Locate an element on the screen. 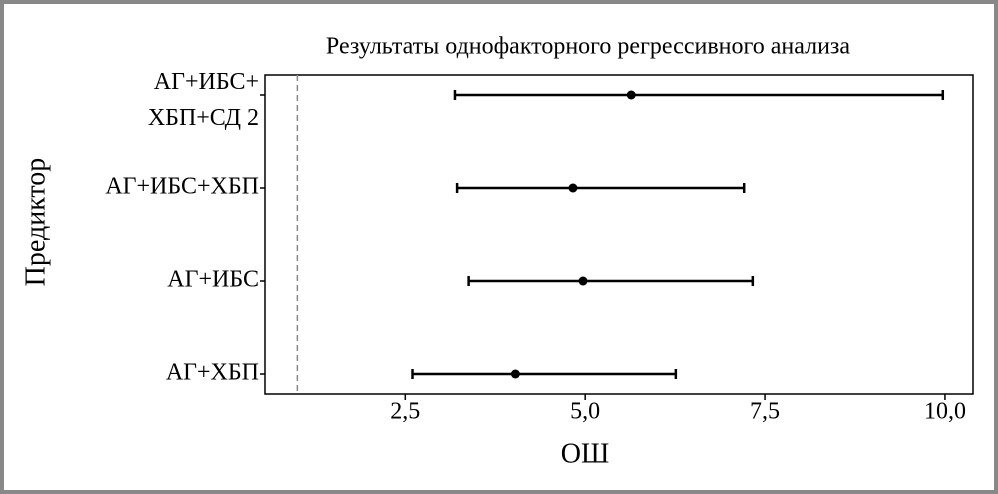 This screenshot has height=494, width=998. x-tick-label: 5,0 is located at coordinates (585, 412).